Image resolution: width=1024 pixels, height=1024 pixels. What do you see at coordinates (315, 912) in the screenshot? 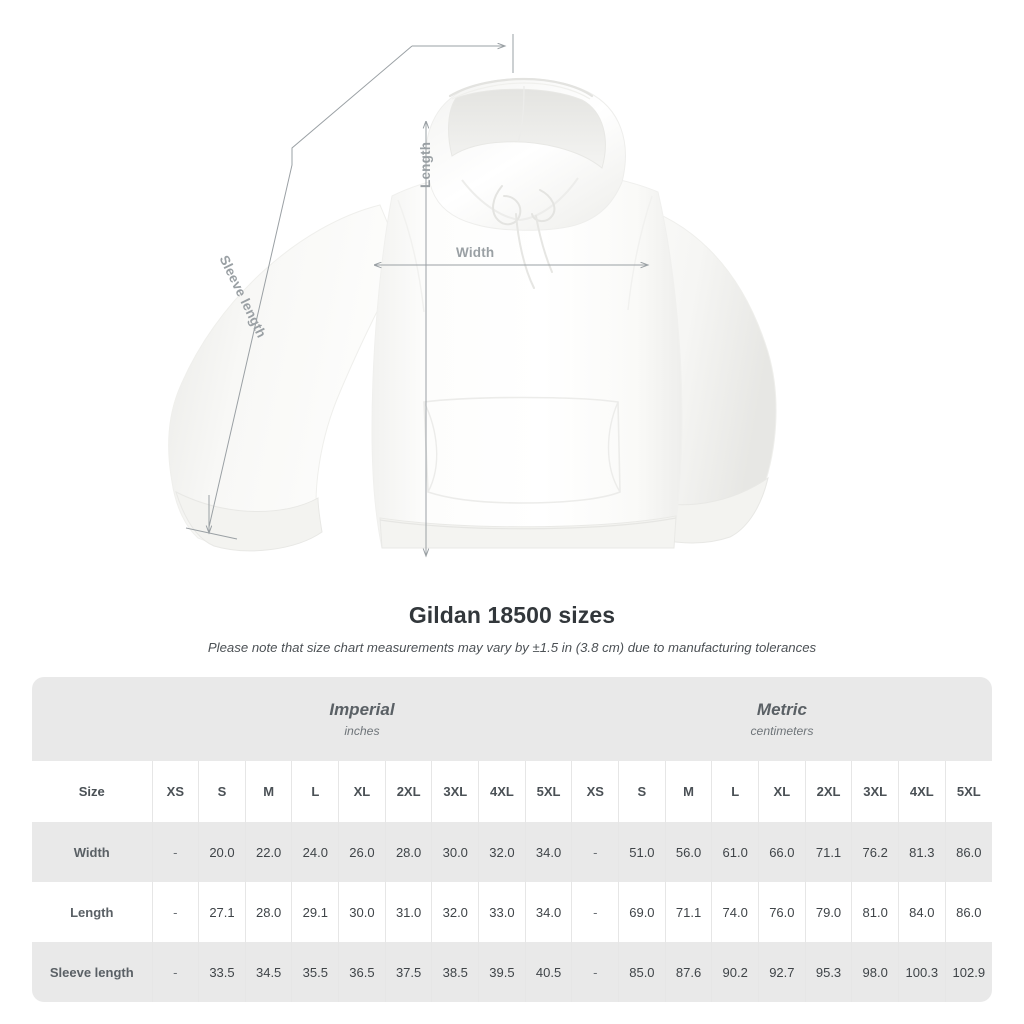
I see `cell-length-imperial-l: 29.1` at bounding box center [315, 912].